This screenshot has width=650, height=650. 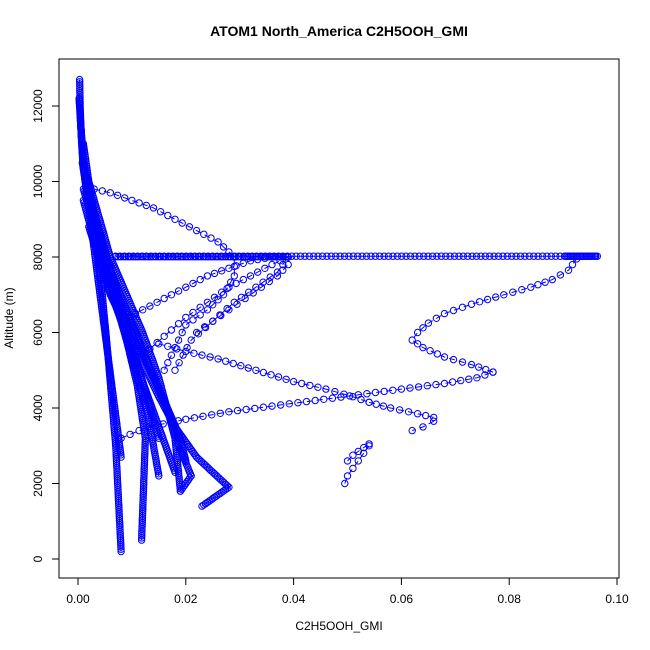 I want to click on profile-line, so click(x=122, y=306).